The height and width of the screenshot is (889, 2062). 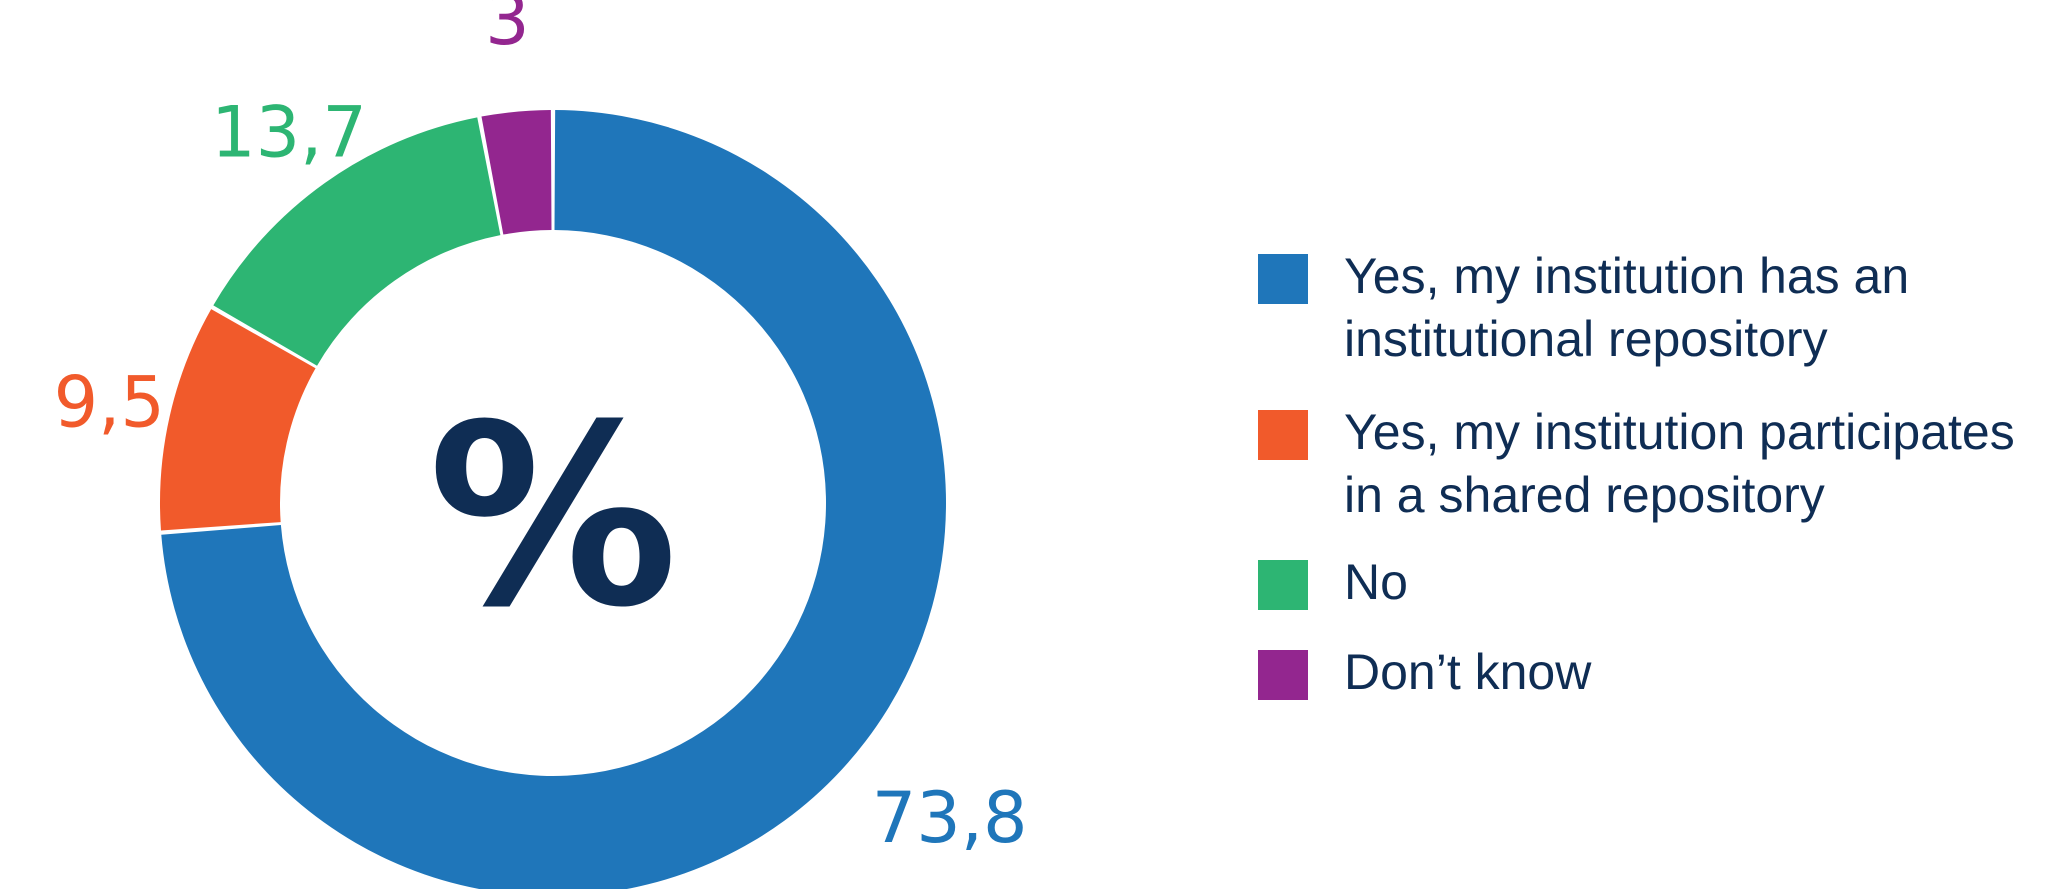 I want to click on center-percent-label: %, so click(x=553, y=516).